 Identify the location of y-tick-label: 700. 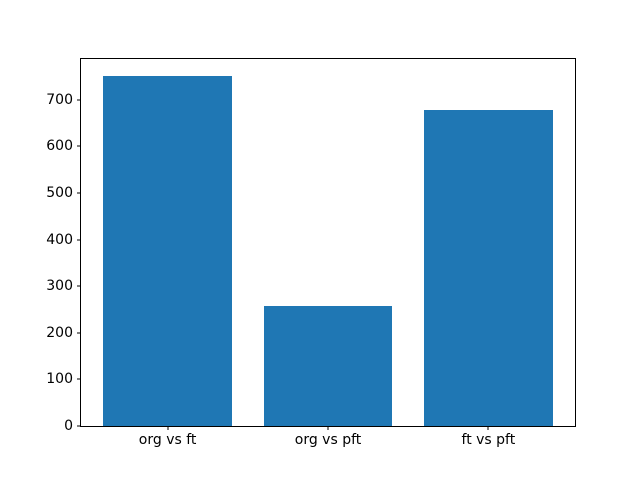
(59, 99).